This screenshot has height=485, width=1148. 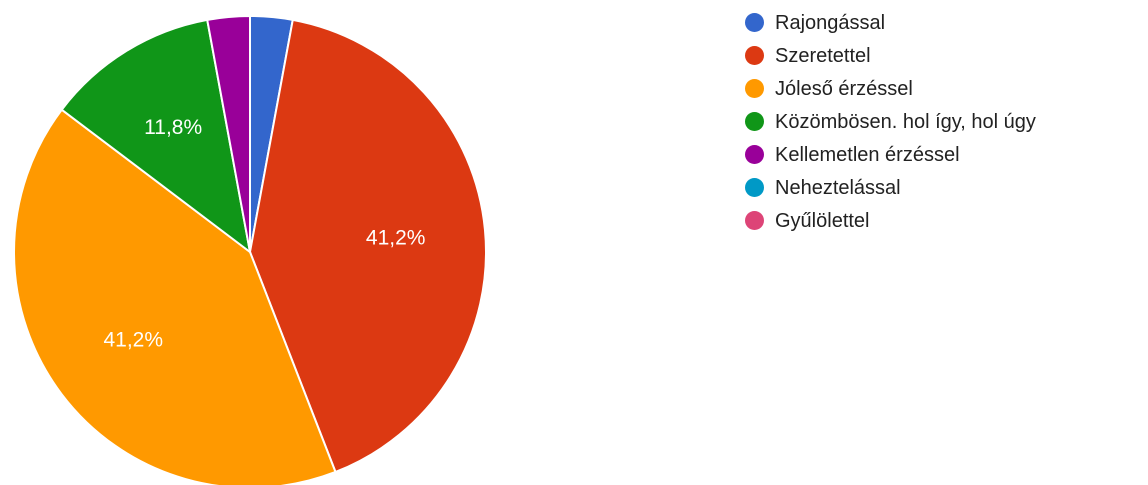 What do you see at coordinates (867, 154) in the screenshot?
I see `legend-label: Kellemetlen érzéssel` at bounding box center [867, 154].